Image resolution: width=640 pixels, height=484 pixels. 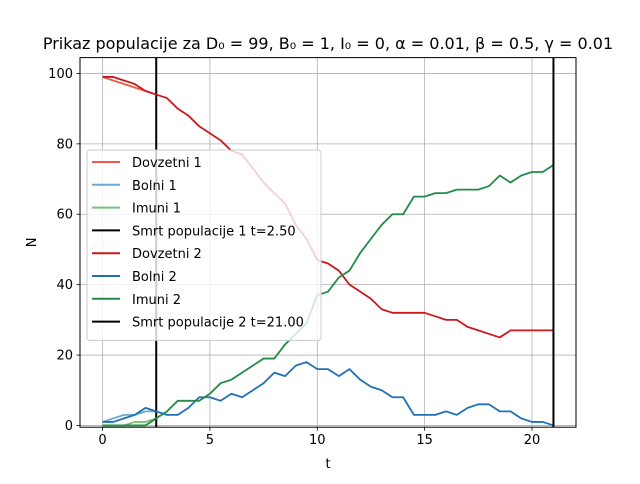 I want to click on series-2-line, so click(x=129, y=416).